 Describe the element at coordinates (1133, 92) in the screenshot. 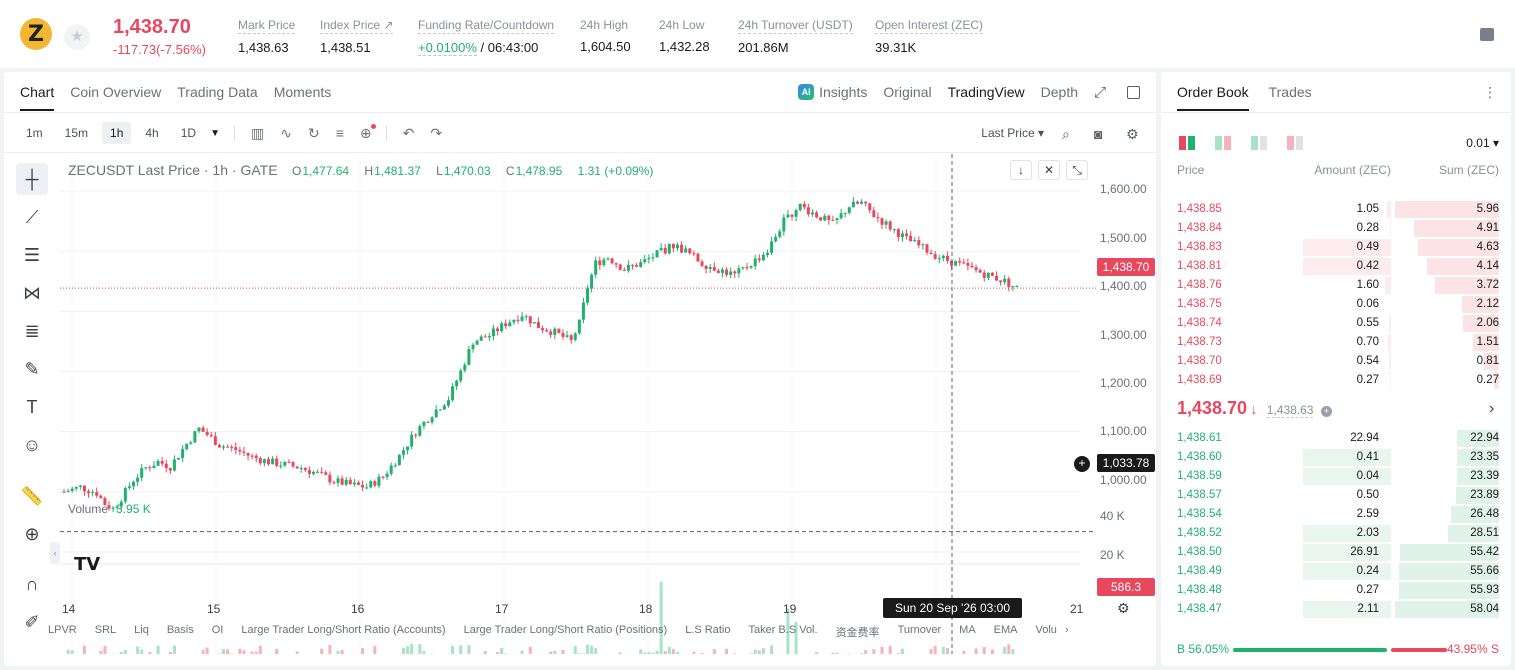

I see `window-icon` at that location.